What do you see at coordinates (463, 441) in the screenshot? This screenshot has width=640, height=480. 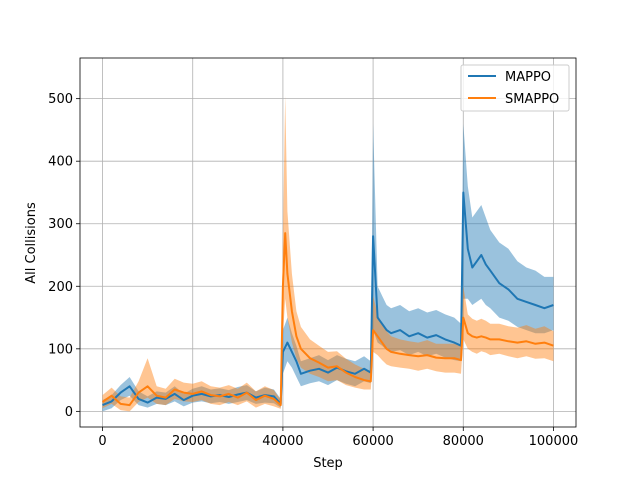 I see `x-tick-label: 80000` at bounding box center [463, 441].